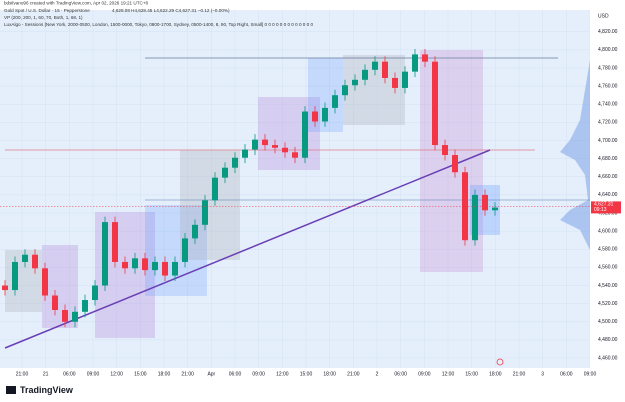 This screenshot has width=625, height=402. Describe the element at coordinates (608, 231) in the screenshot. I see `y-tick-label: 4,600.00` at that location.